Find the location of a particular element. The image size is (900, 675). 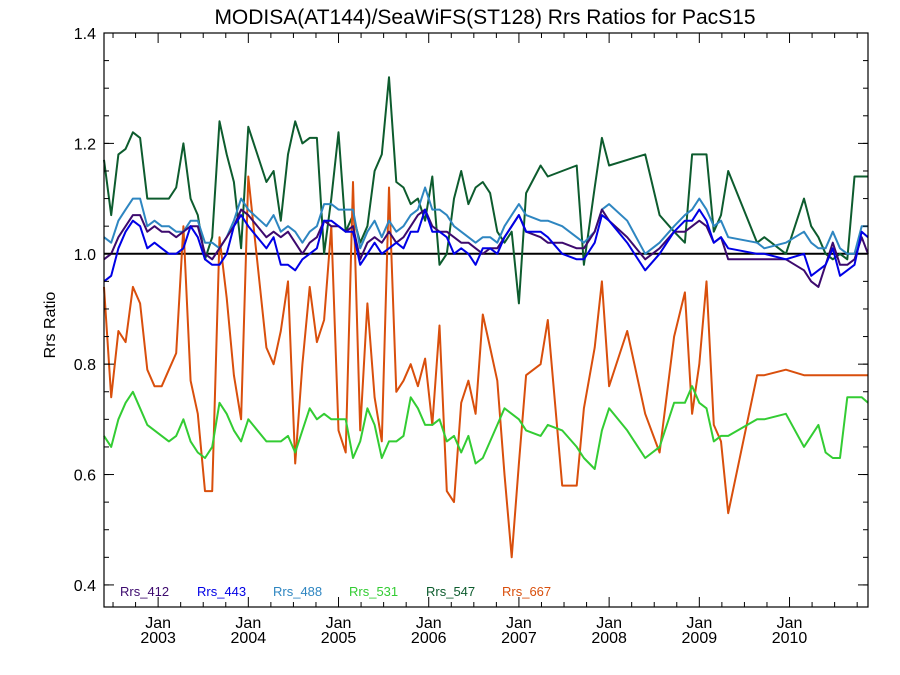

x-tick-year-label: 2004 is located at coordinates (249, 638).